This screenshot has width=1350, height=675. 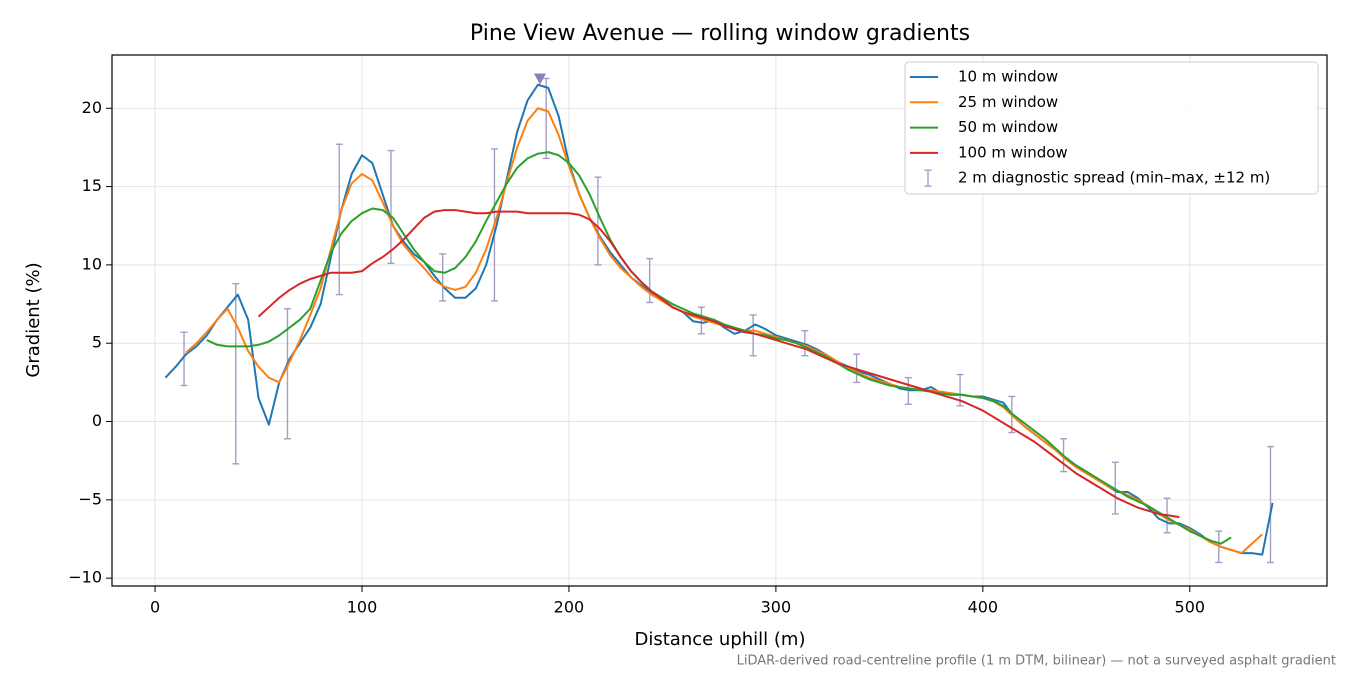 What do you see at coordinates (983, 607) in the screenshot?
I see `x-tick-label: 400` at bounding box center [983, 607].